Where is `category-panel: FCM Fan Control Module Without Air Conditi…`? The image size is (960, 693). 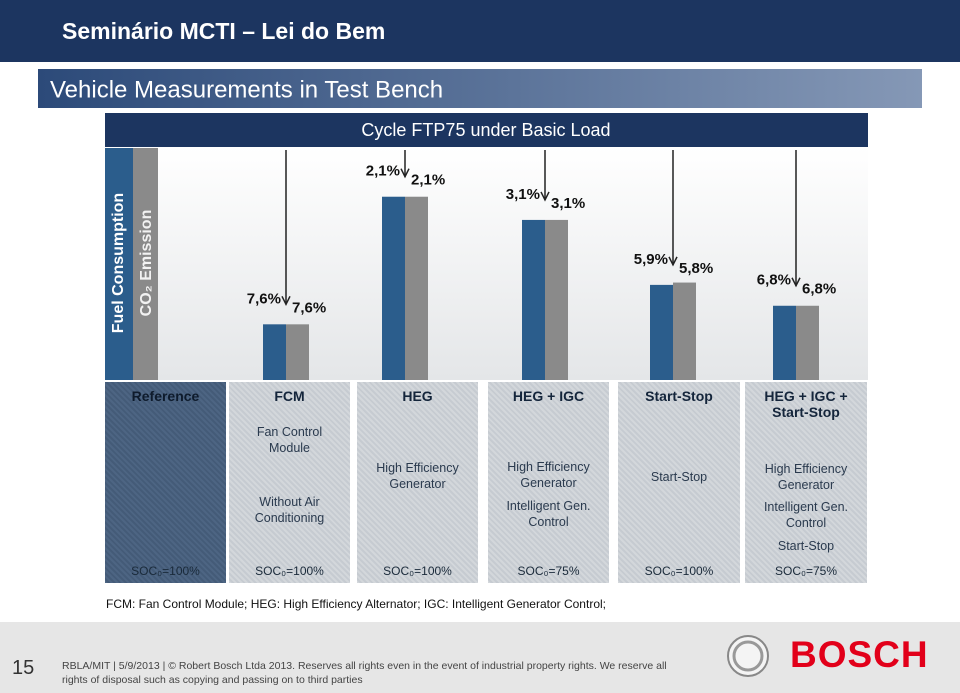
category-panel: FCM Fan Control Module Without Air Conditi… is located at coordinates (289, 482).